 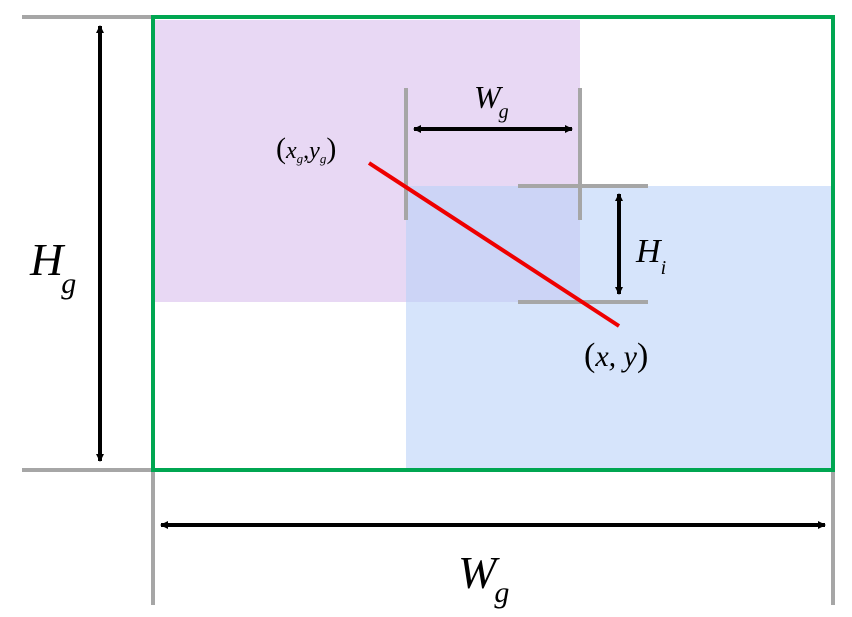 I want to click on start-point-label: (xg,yg), so click(x=306, y=149).